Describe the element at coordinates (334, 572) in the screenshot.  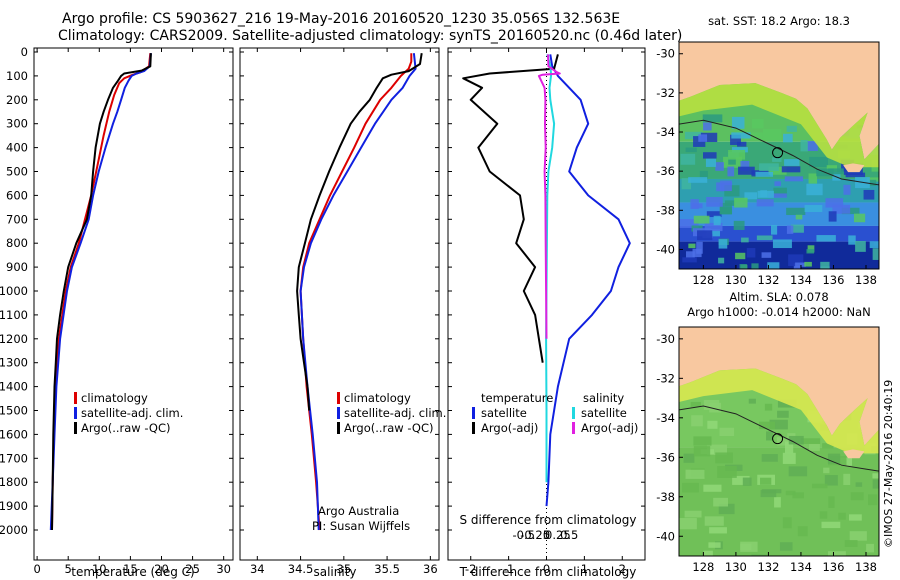
I see `salinity-axis-label: salinity` at that location.